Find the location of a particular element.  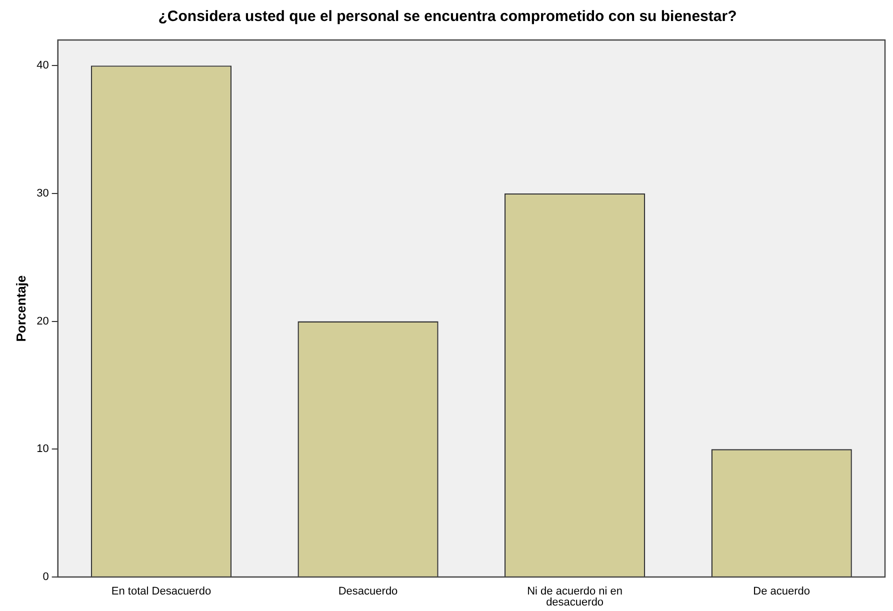

chart-title: ¿Considera usted que el personal se encuentra comprometido con su bienestar? is located at coordinates (447, 17).